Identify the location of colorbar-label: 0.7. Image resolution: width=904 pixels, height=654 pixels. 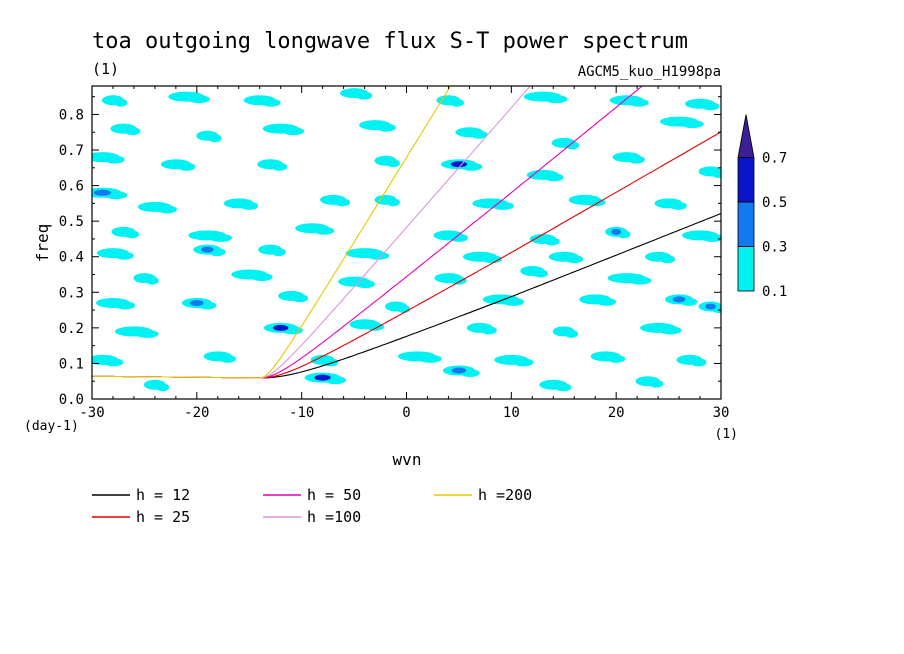
(774, 159).